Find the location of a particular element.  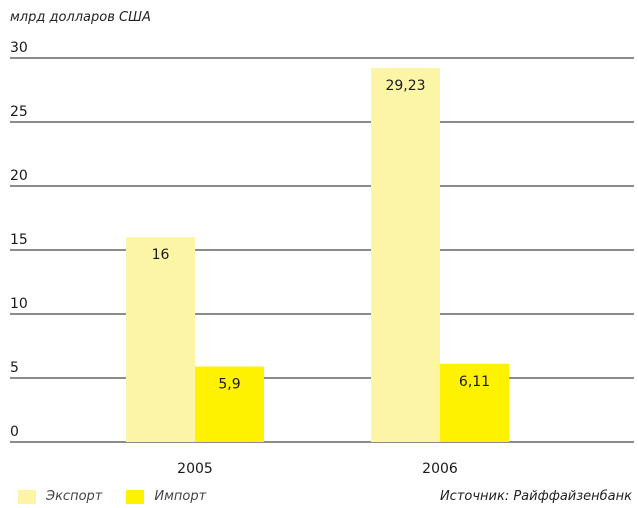

y-tick-label-25: 25 is located at coordinates (19, 112).